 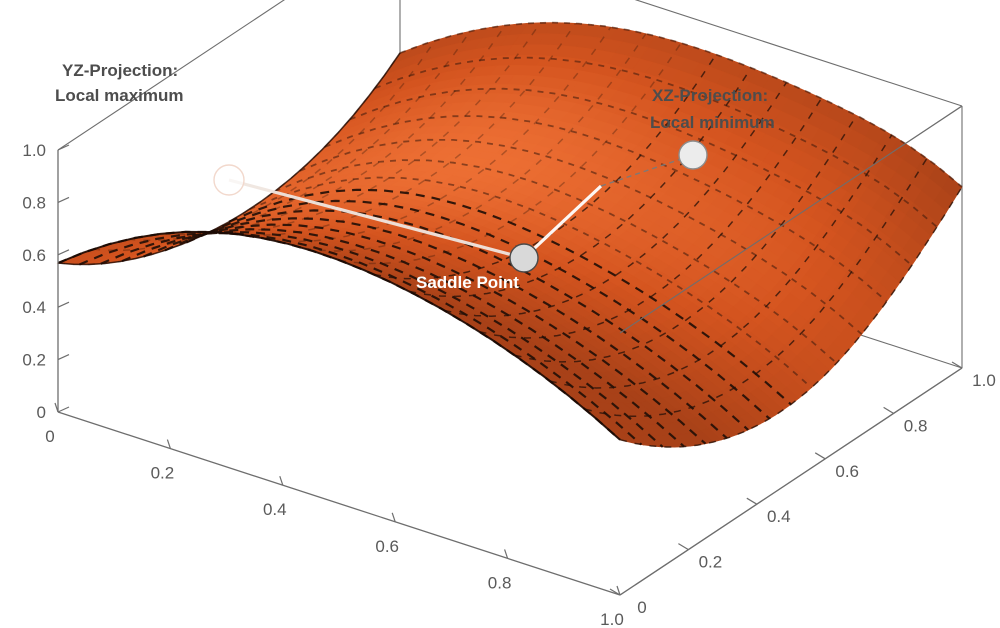 I want to click on annotation-xz-projection: XZ-Projection: Local minimum, so click(x=712, y=109).